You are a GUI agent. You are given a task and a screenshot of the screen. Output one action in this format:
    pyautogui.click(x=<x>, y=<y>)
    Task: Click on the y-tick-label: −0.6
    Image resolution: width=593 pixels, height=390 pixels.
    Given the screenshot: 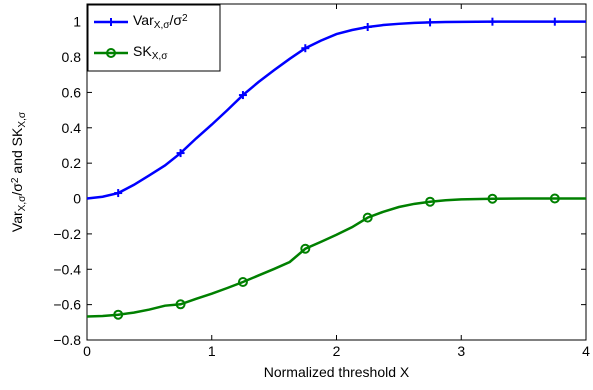 What is the action you would take?
    pyautogui.click(x=67, y=305)
    